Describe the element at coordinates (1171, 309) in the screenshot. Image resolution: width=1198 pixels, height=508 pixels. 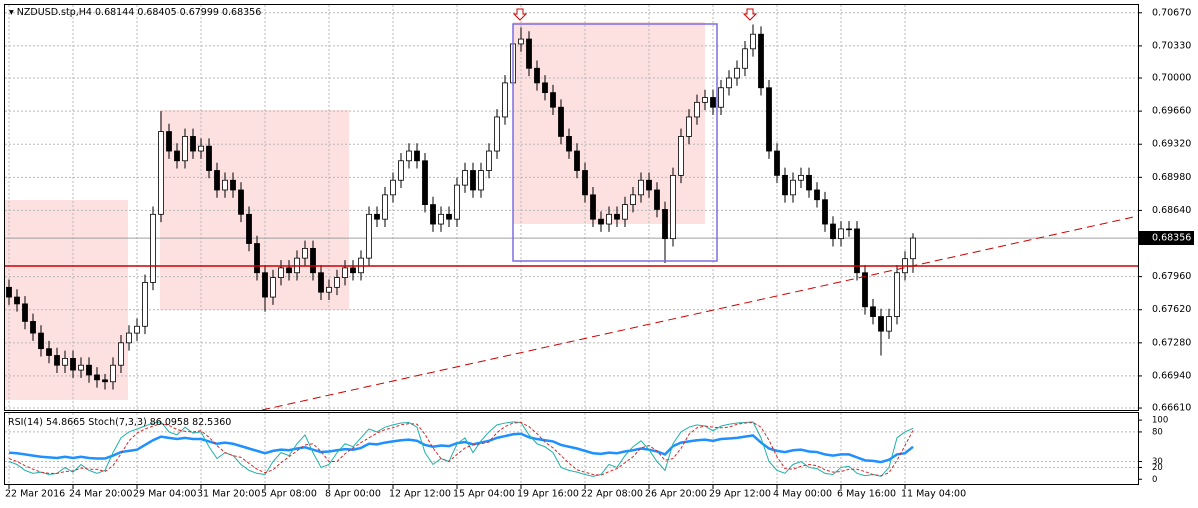
I see `y-tick-label: 0.67620` at that location.